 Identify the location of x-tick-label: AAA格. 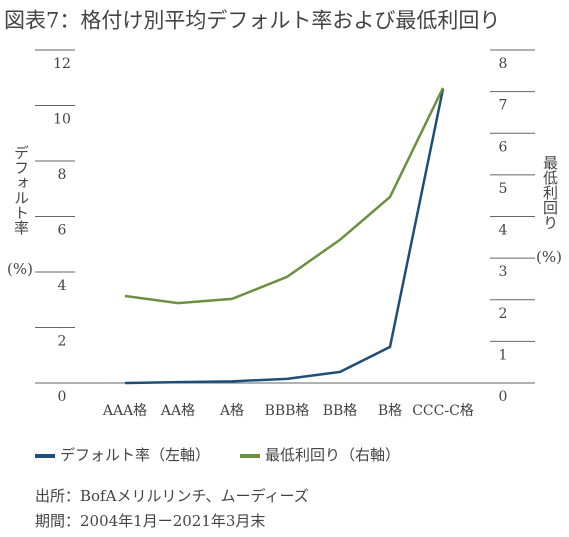
(124, 411).